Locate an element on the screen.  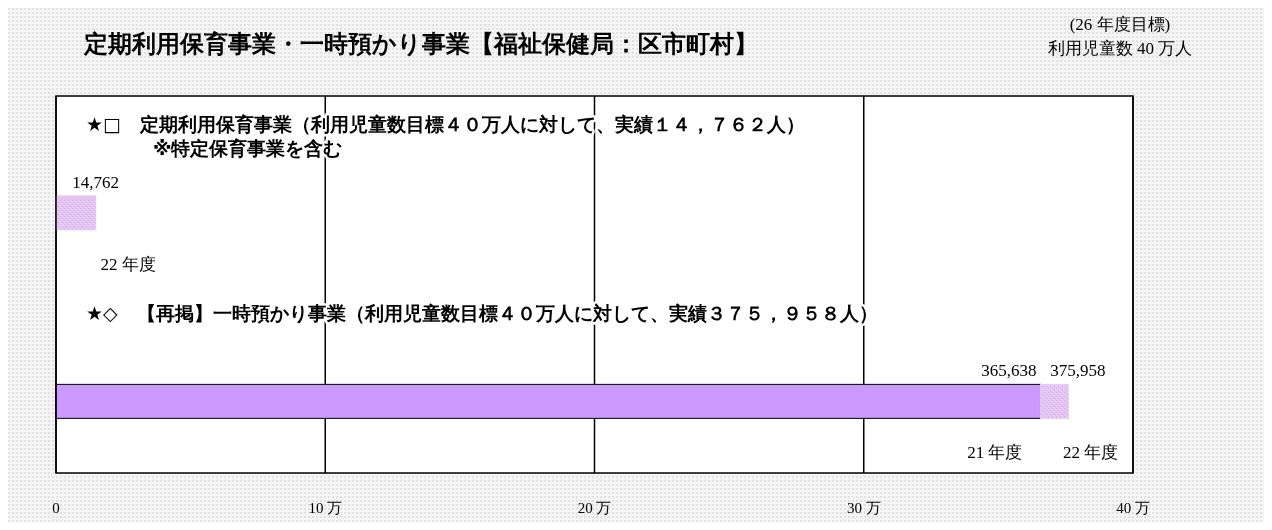
annotation: 14,762 is located at coordinates (96, 182).